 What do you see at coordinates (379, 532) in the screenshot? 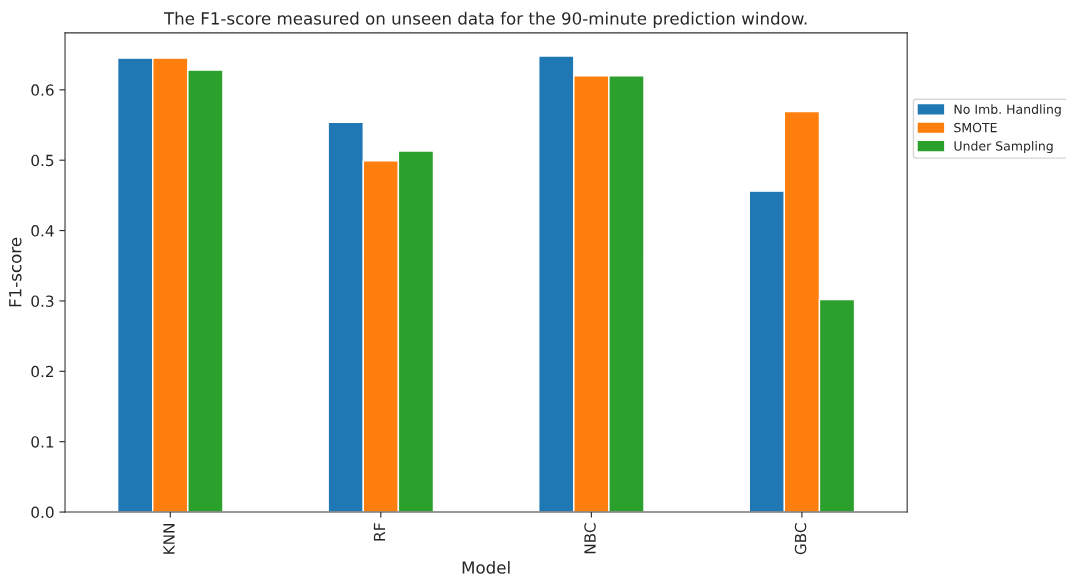
I see `x-tick-label: RF` at bounding box center [379, 532].